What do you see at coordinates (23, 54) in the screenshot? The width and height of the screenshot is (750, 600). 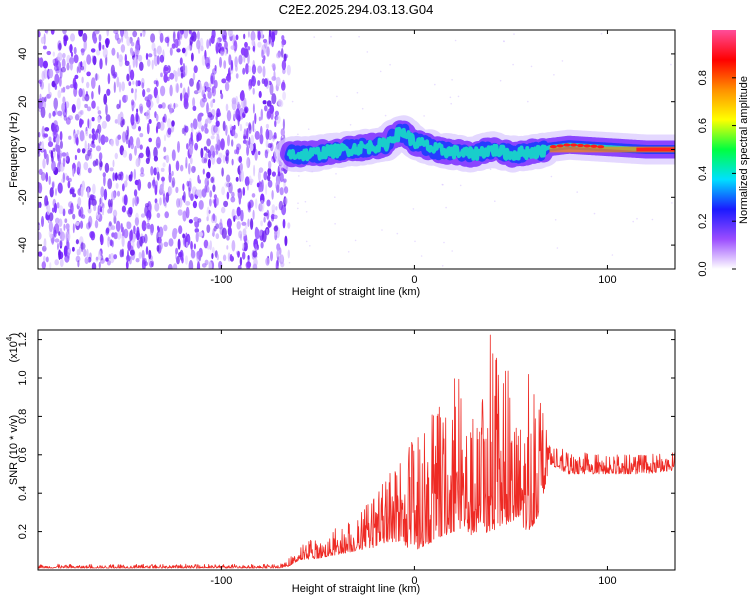 I see `spectrogram-y-tick-label: 40` at bounding box center [23, 54].